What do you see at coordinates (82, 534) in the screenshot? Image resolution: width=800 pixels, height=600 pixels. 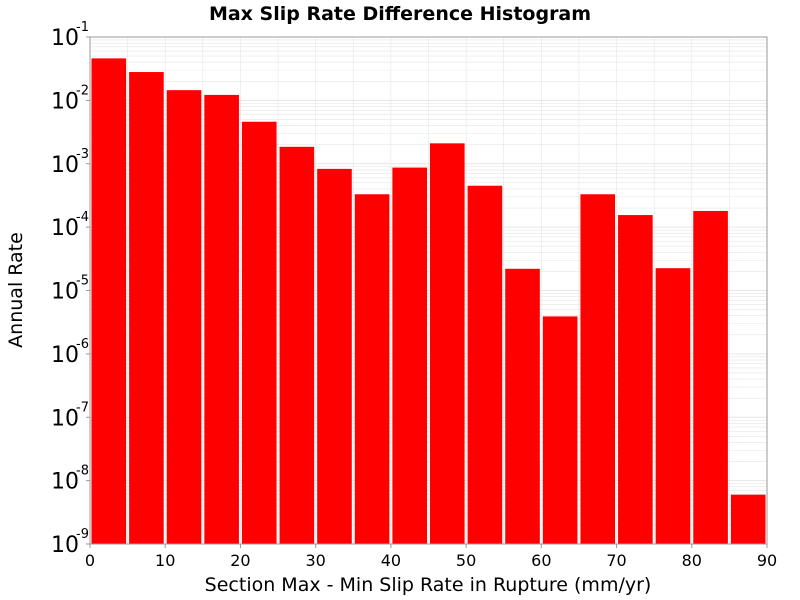 I see `y-tick-exponent: -9` at bounding box center [82, 534].